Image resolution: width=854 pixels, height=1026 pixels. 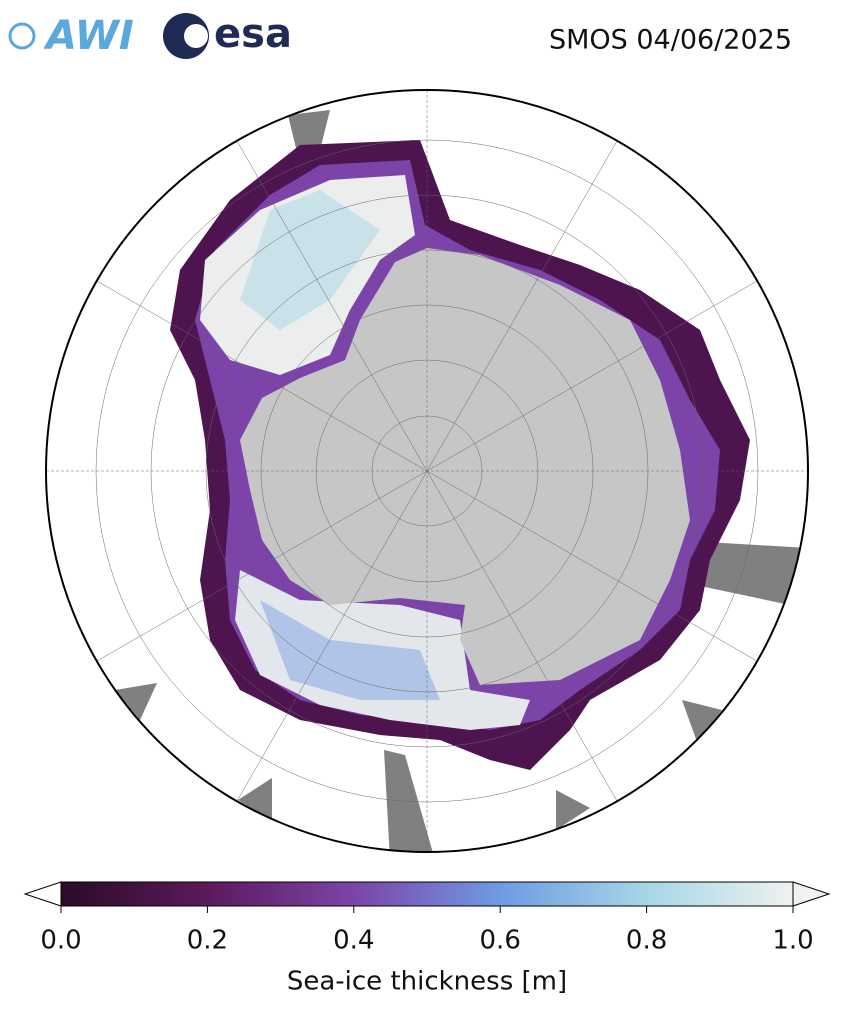 I want to click on colorbar: Sea-ice thickness [m] 0.0 0.2 0.4 0.6 0.8 1.0, so click(x=427, y=939).